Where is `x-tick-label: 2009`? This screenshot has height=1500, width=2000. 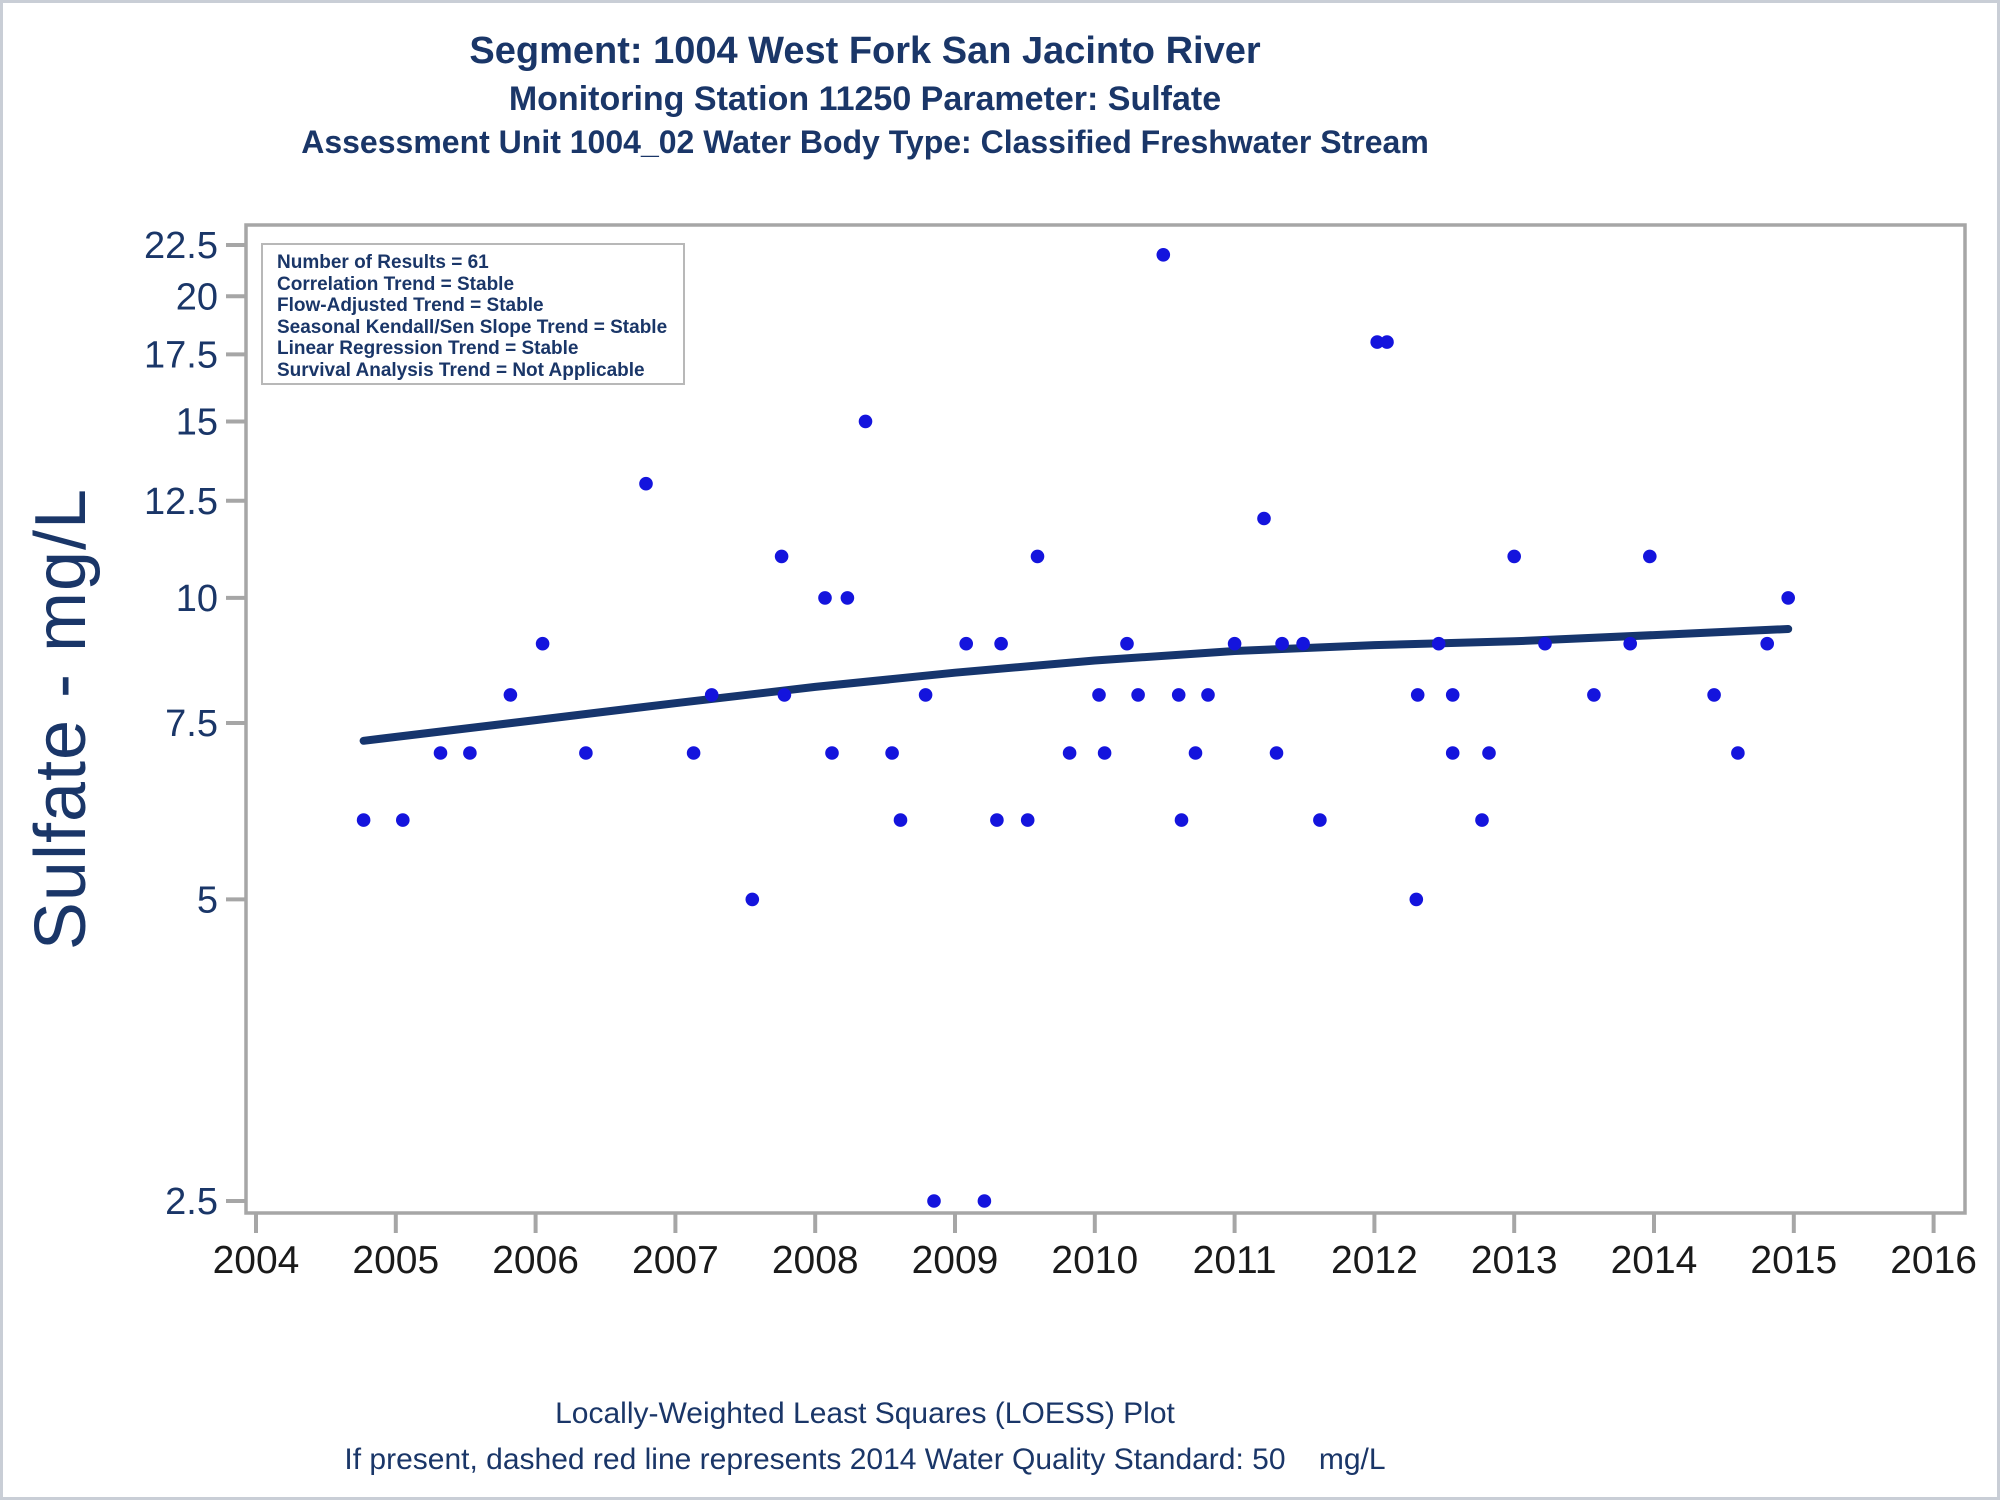 x-tick-label: 2009 is located at coordinates (955, 1260).